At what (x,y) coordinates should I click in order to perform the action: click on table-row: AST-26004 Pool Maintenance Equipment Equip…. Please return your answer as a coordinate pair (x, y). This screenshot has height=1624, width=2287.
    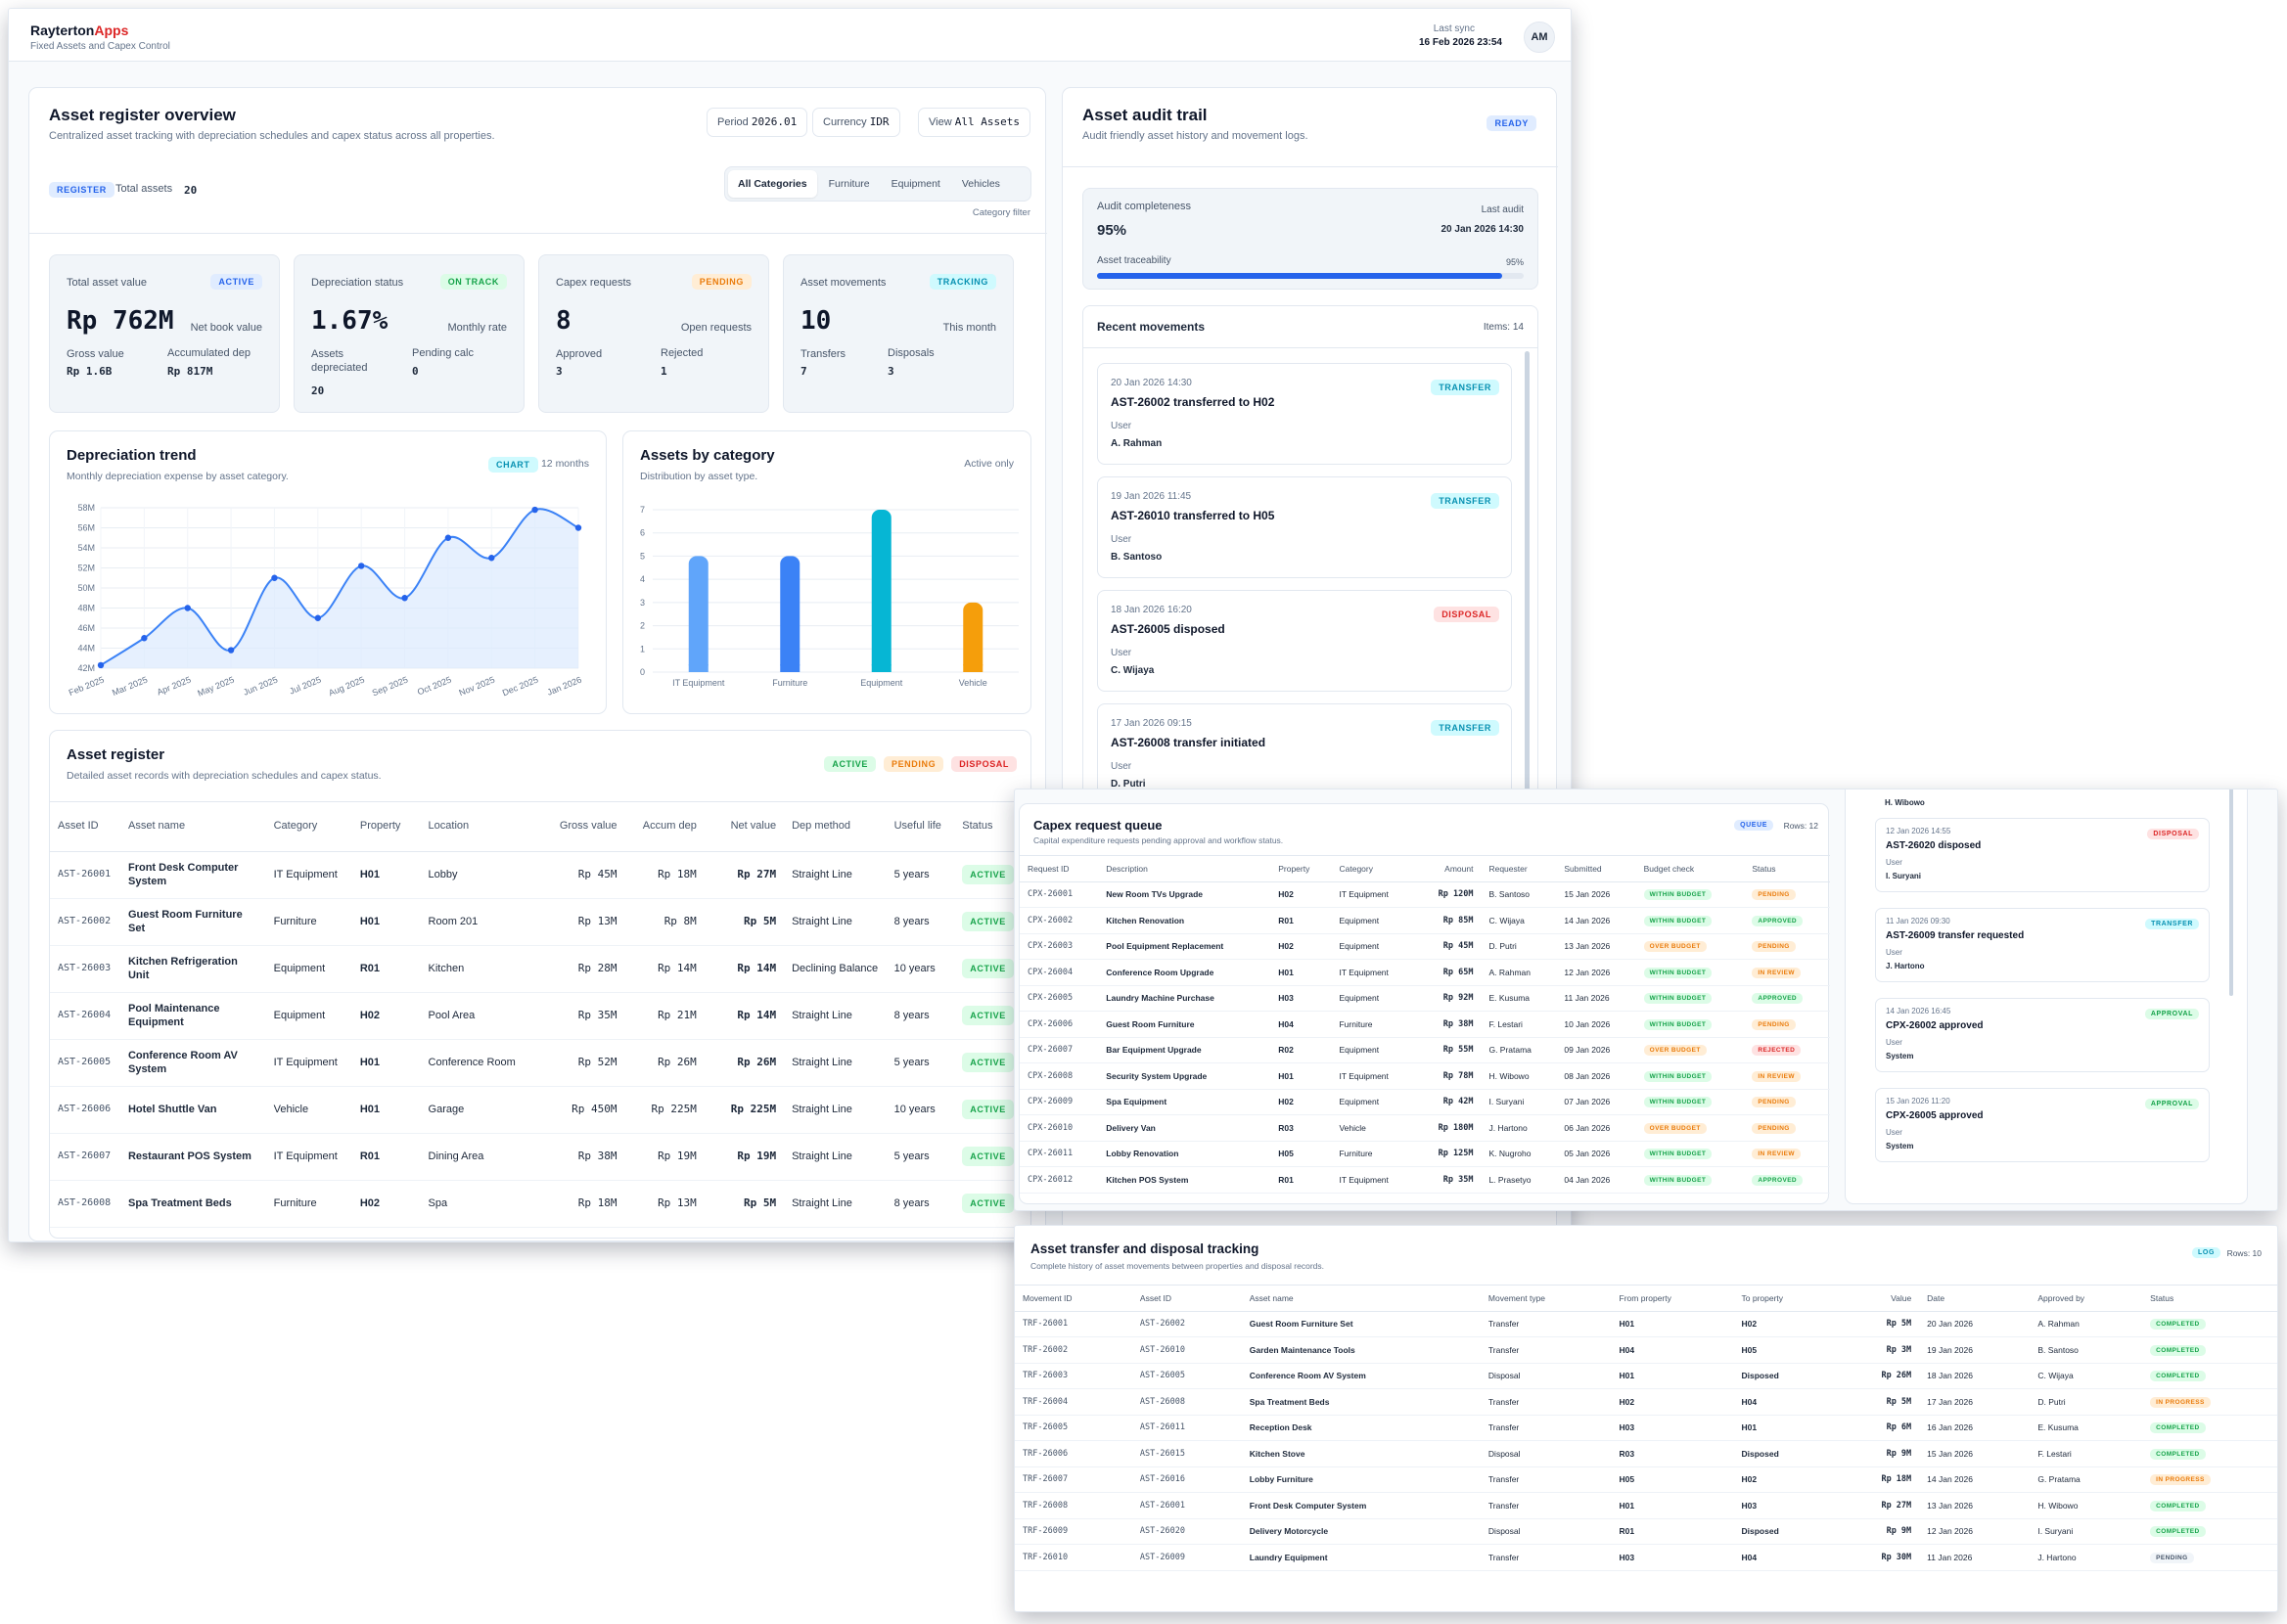
    Looking at the image, I should click on (541, 1016).